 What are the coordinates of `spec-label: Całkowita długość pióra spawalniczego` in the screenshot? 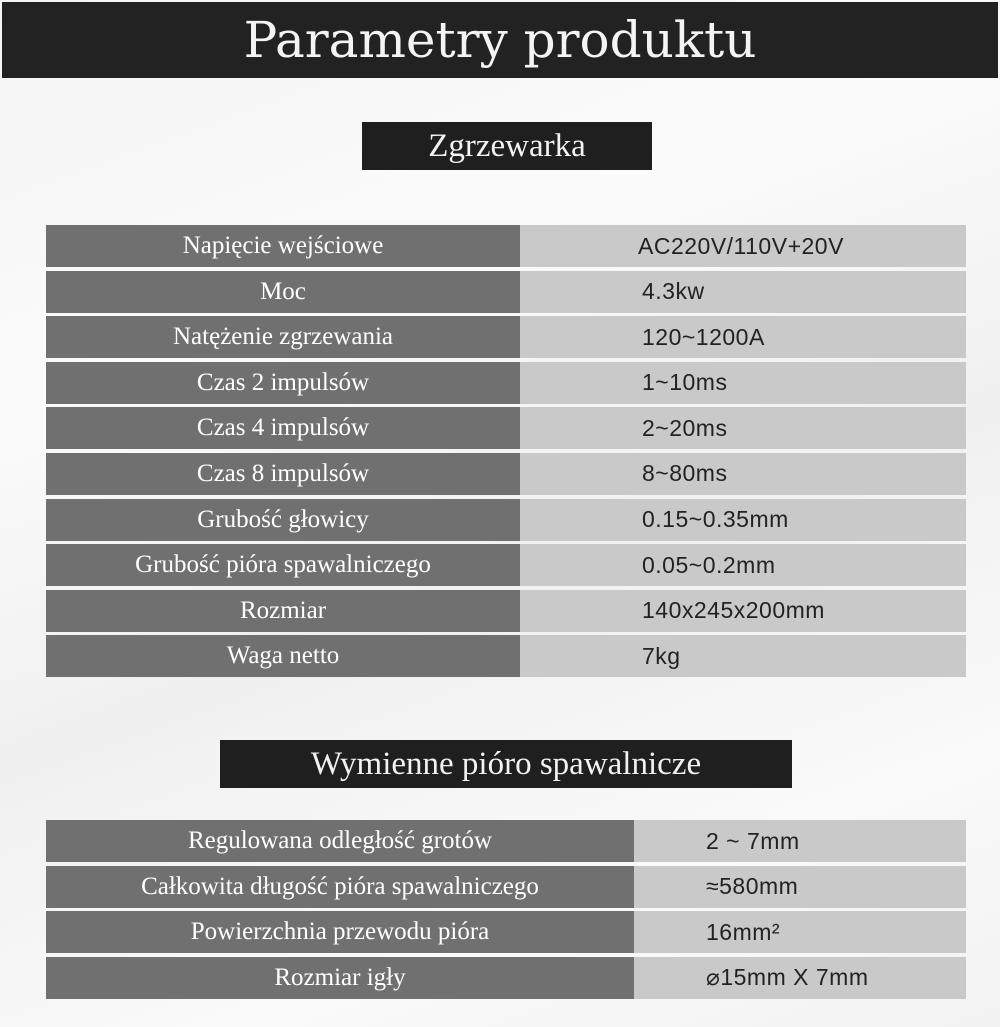 It's located at (340, 886).